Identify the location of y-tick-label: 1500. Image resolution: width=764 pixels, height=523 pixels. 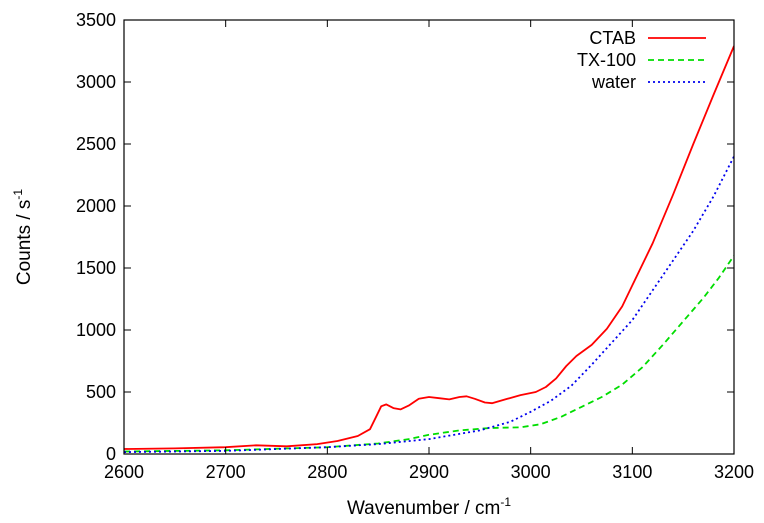
(96, 268).